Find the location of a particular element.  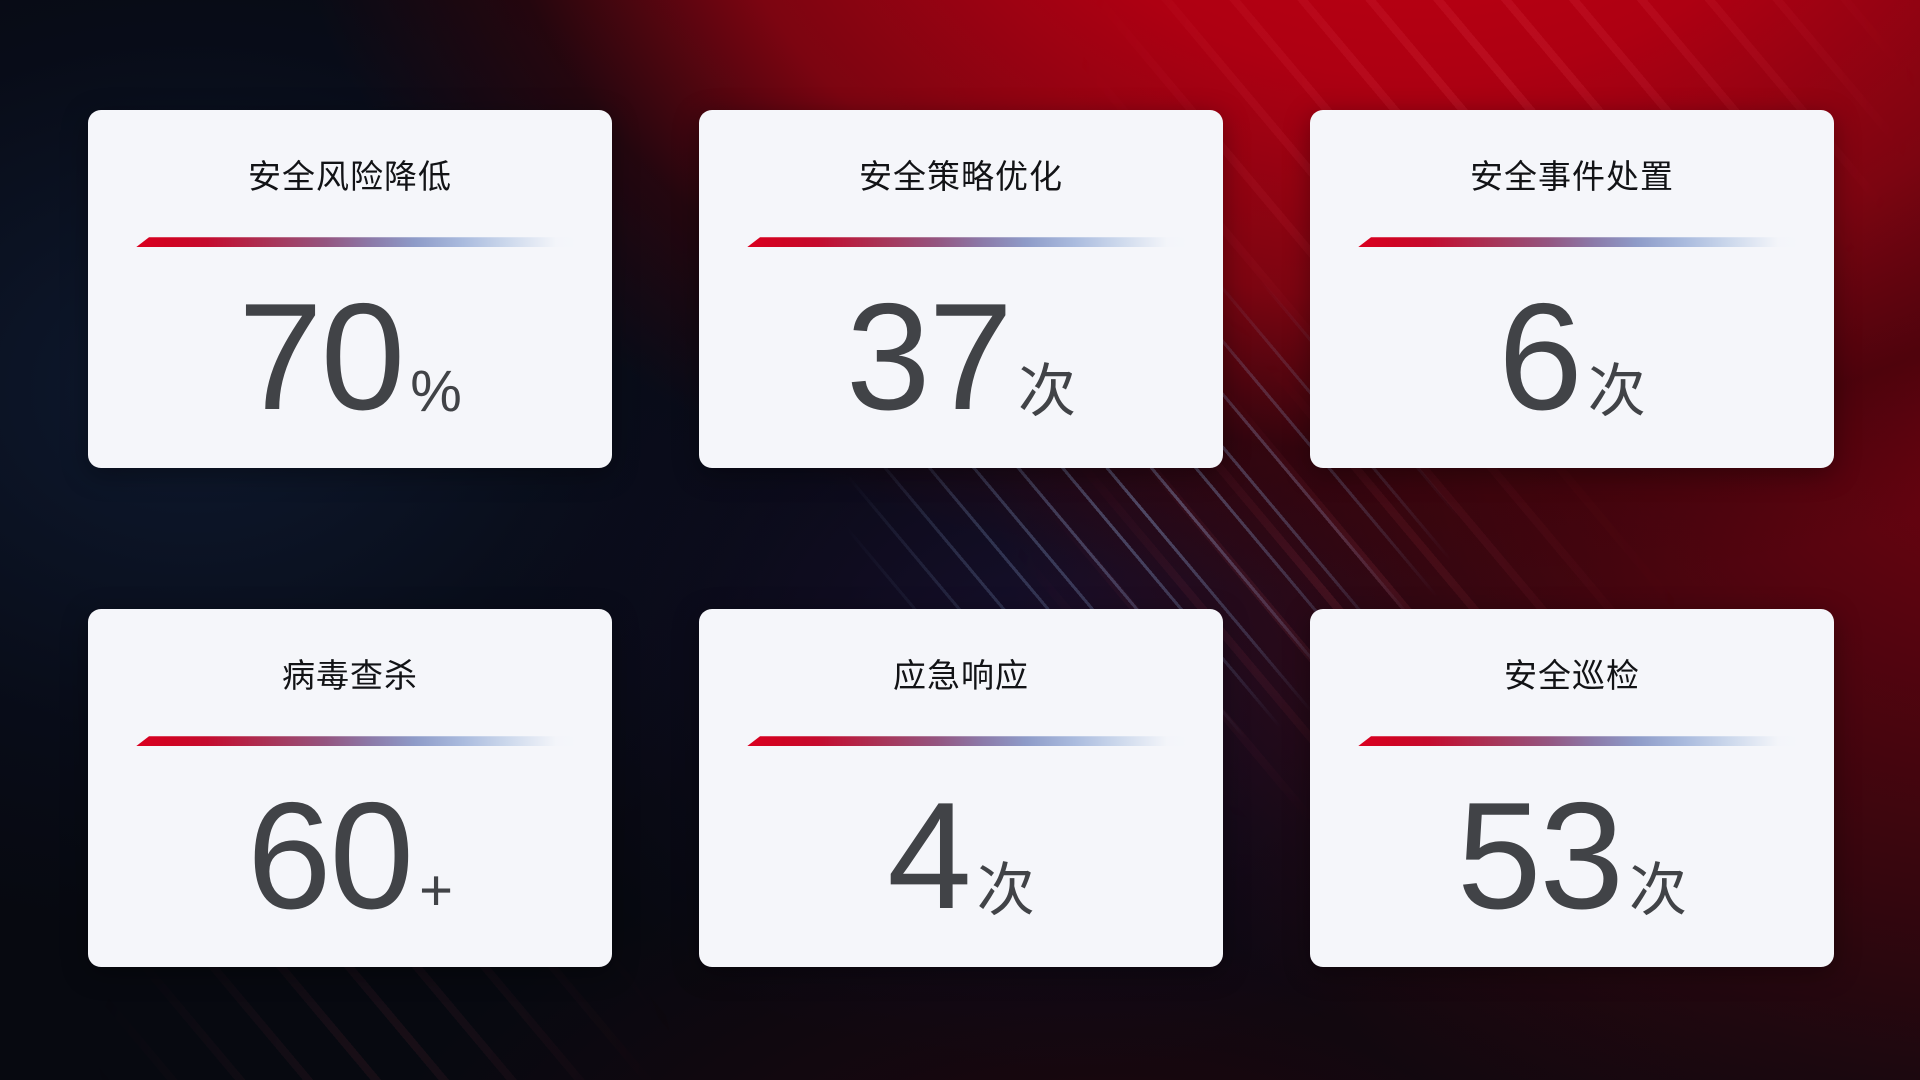

stat-card-emergency-response: 应急响应 4 次 is located at coordinates (961, 788).